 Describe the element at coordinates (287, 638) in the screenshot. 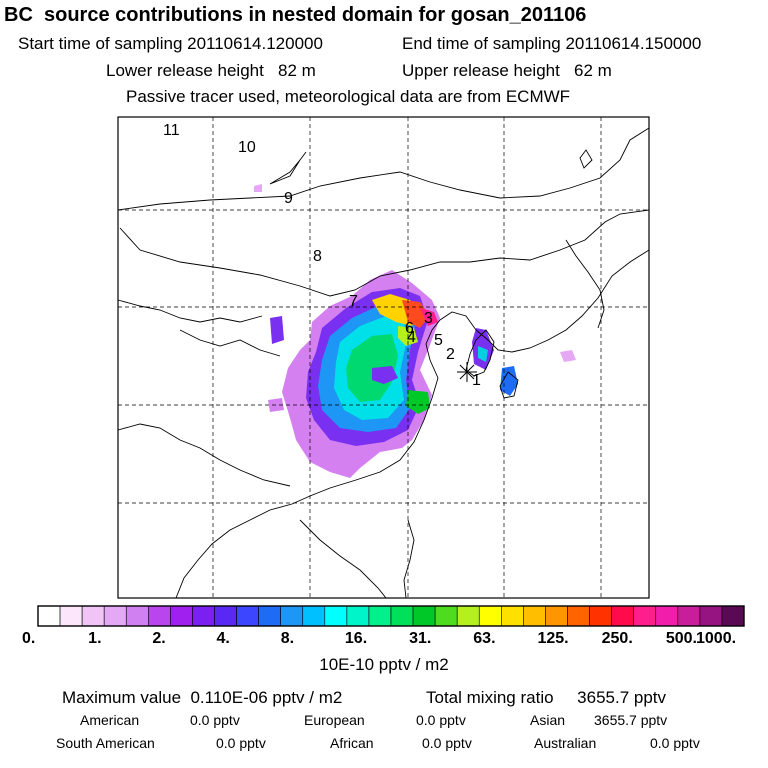

I see `colorbar-tick-label: 8.` at that location.